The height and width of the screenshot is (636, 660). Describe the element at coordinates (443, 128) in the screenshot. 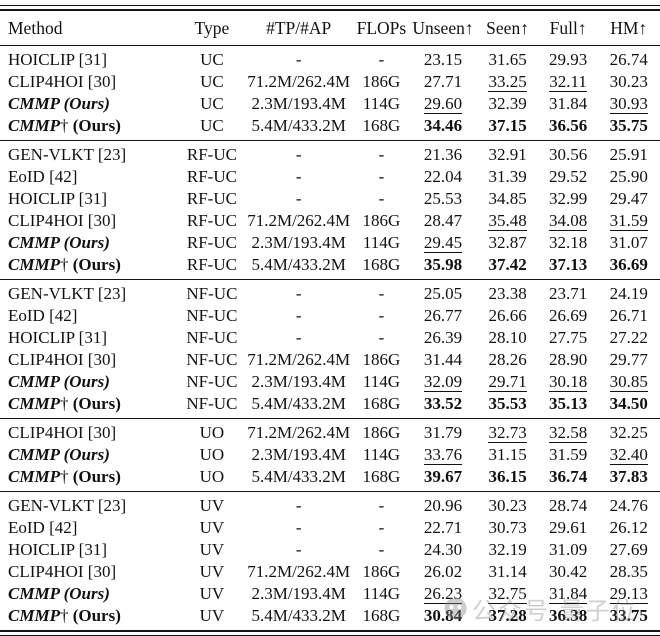

I see `metric-cell: 34.46` at that location.